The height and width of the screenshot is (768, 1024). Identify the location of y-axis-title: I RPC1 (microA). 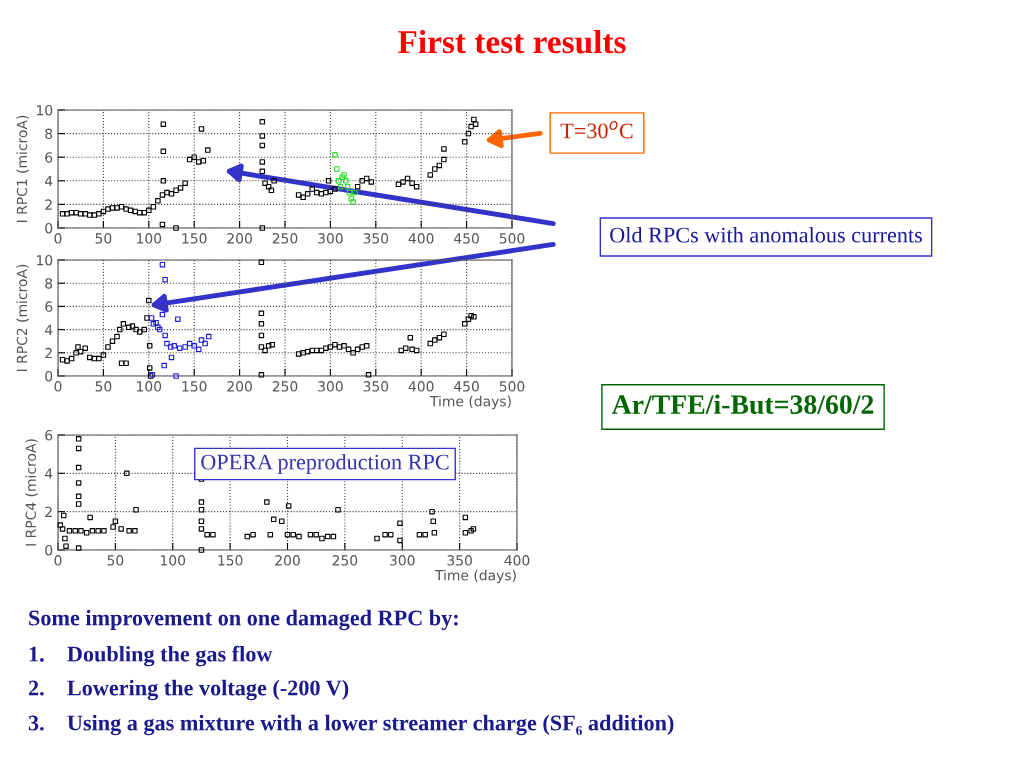
(22, 169).